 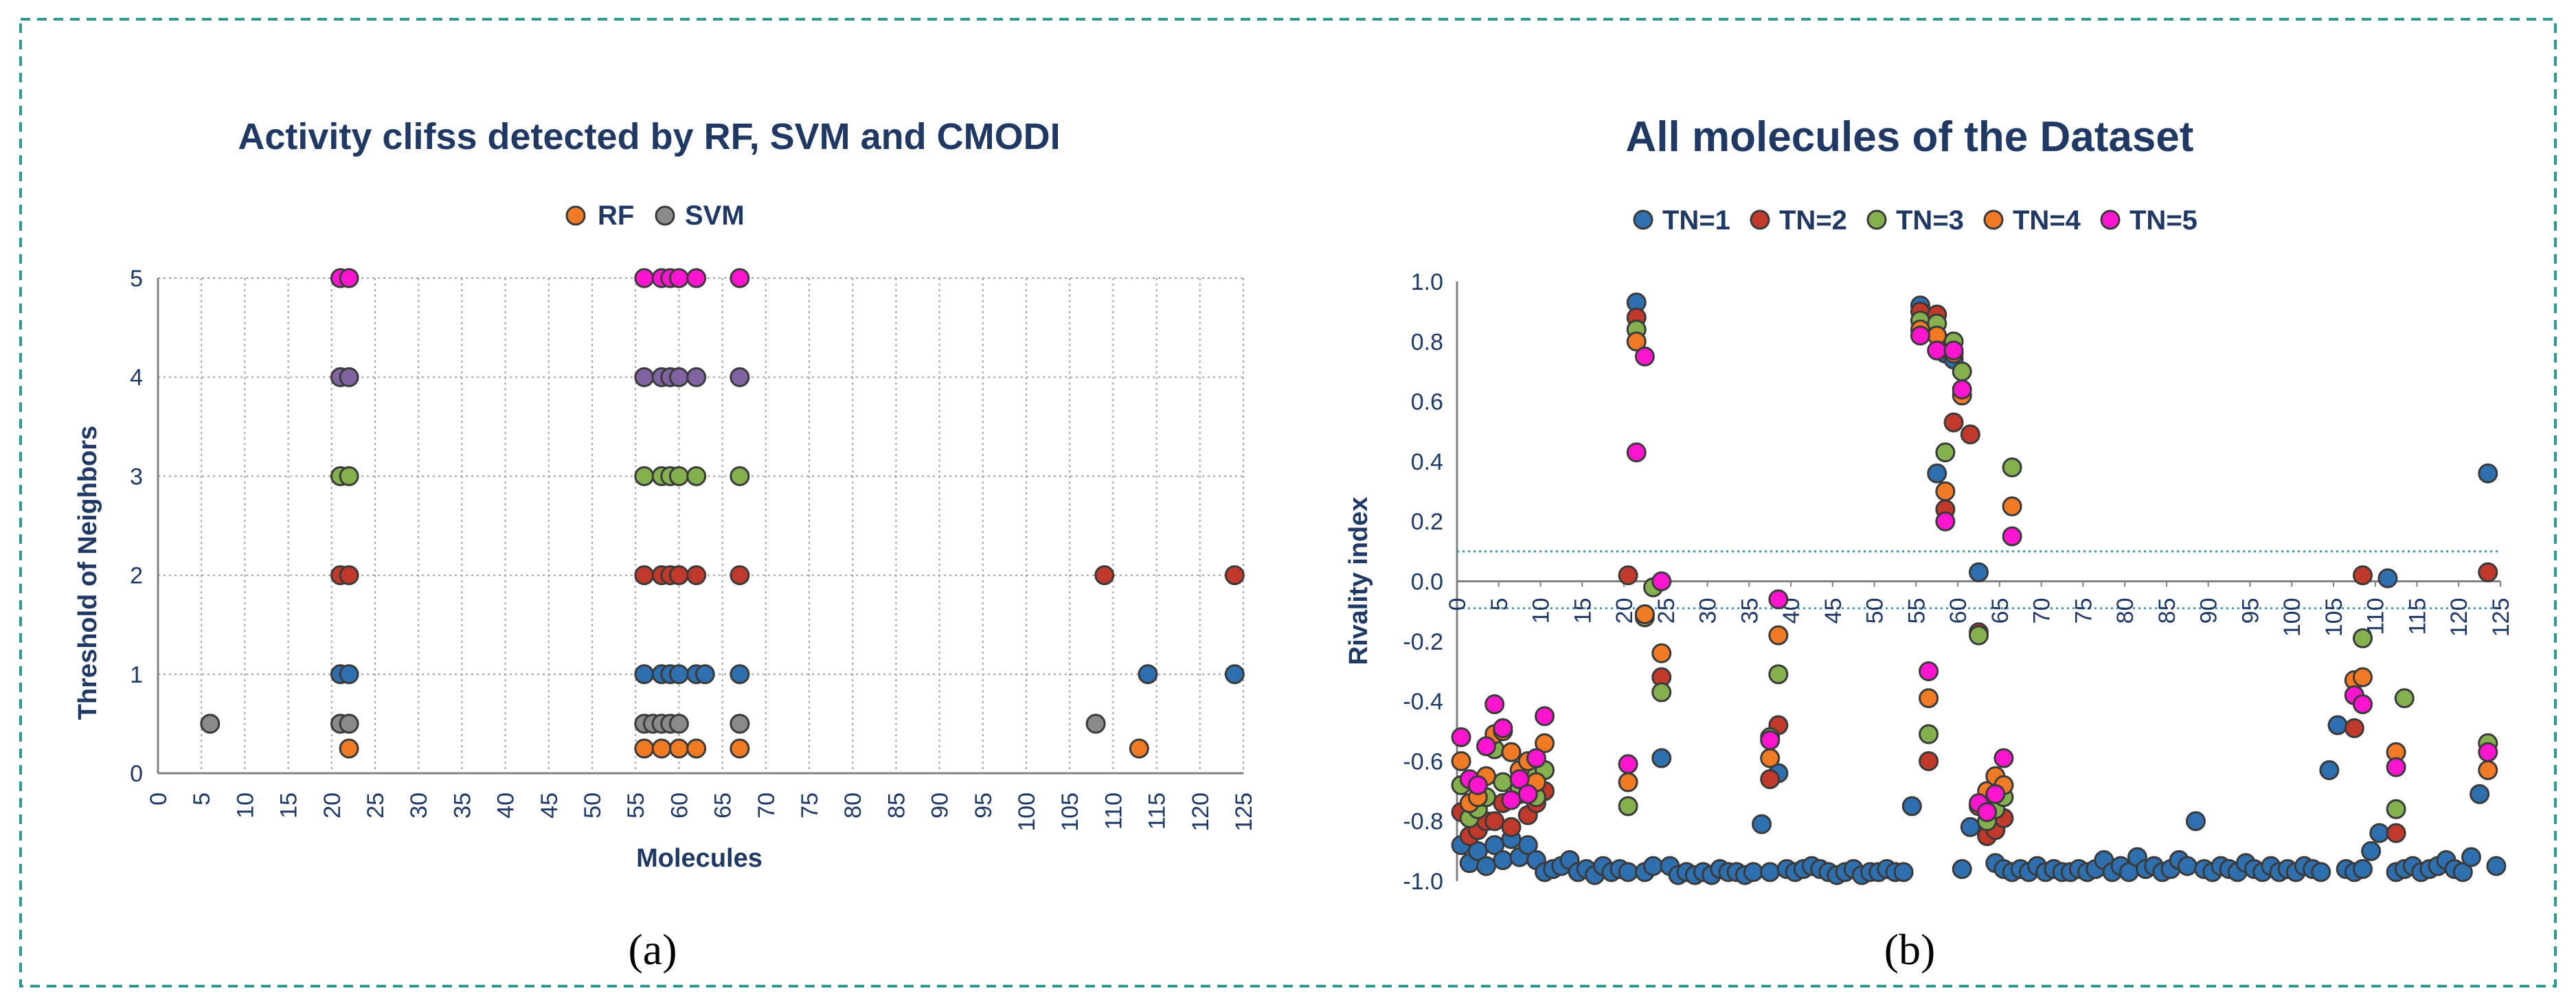 I want to click on b-x-tick-label: 90, so click(x=2209, y=611).